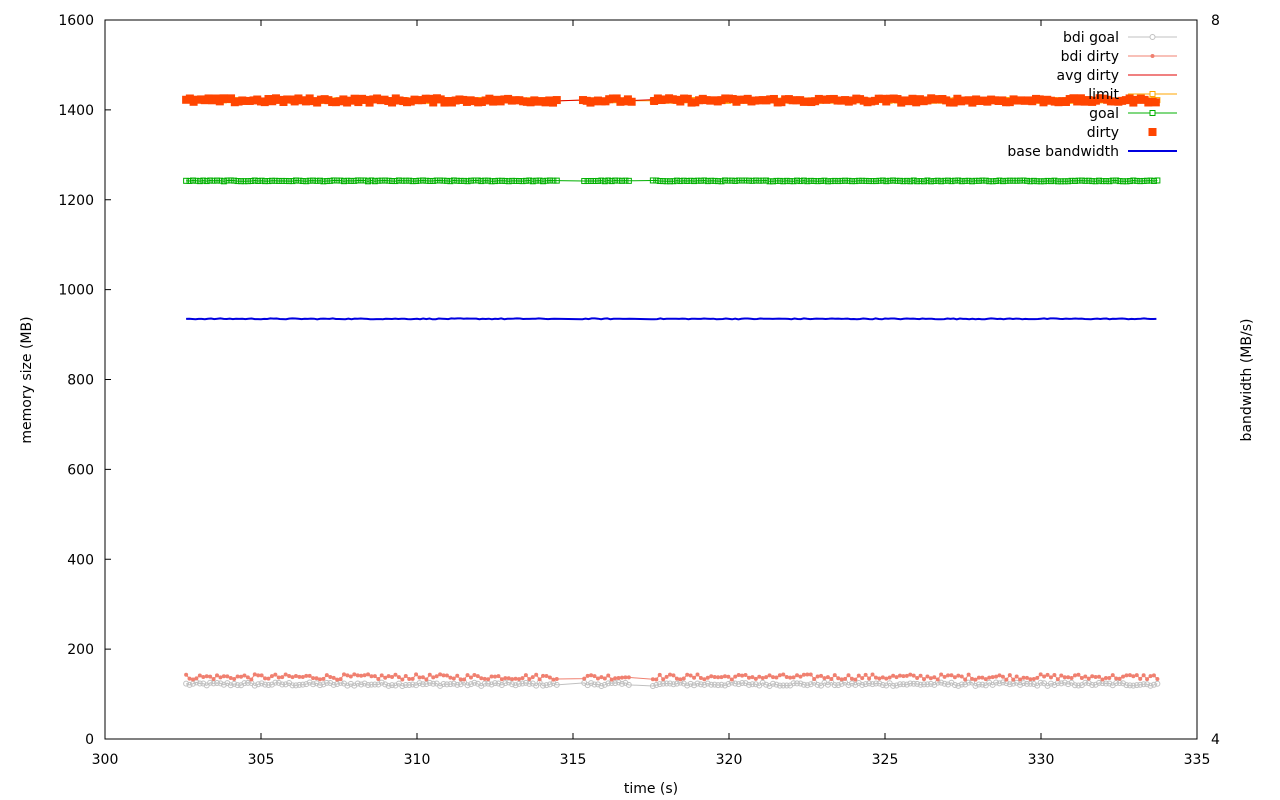  I want to click on series-line-goal, so click(672, 180).